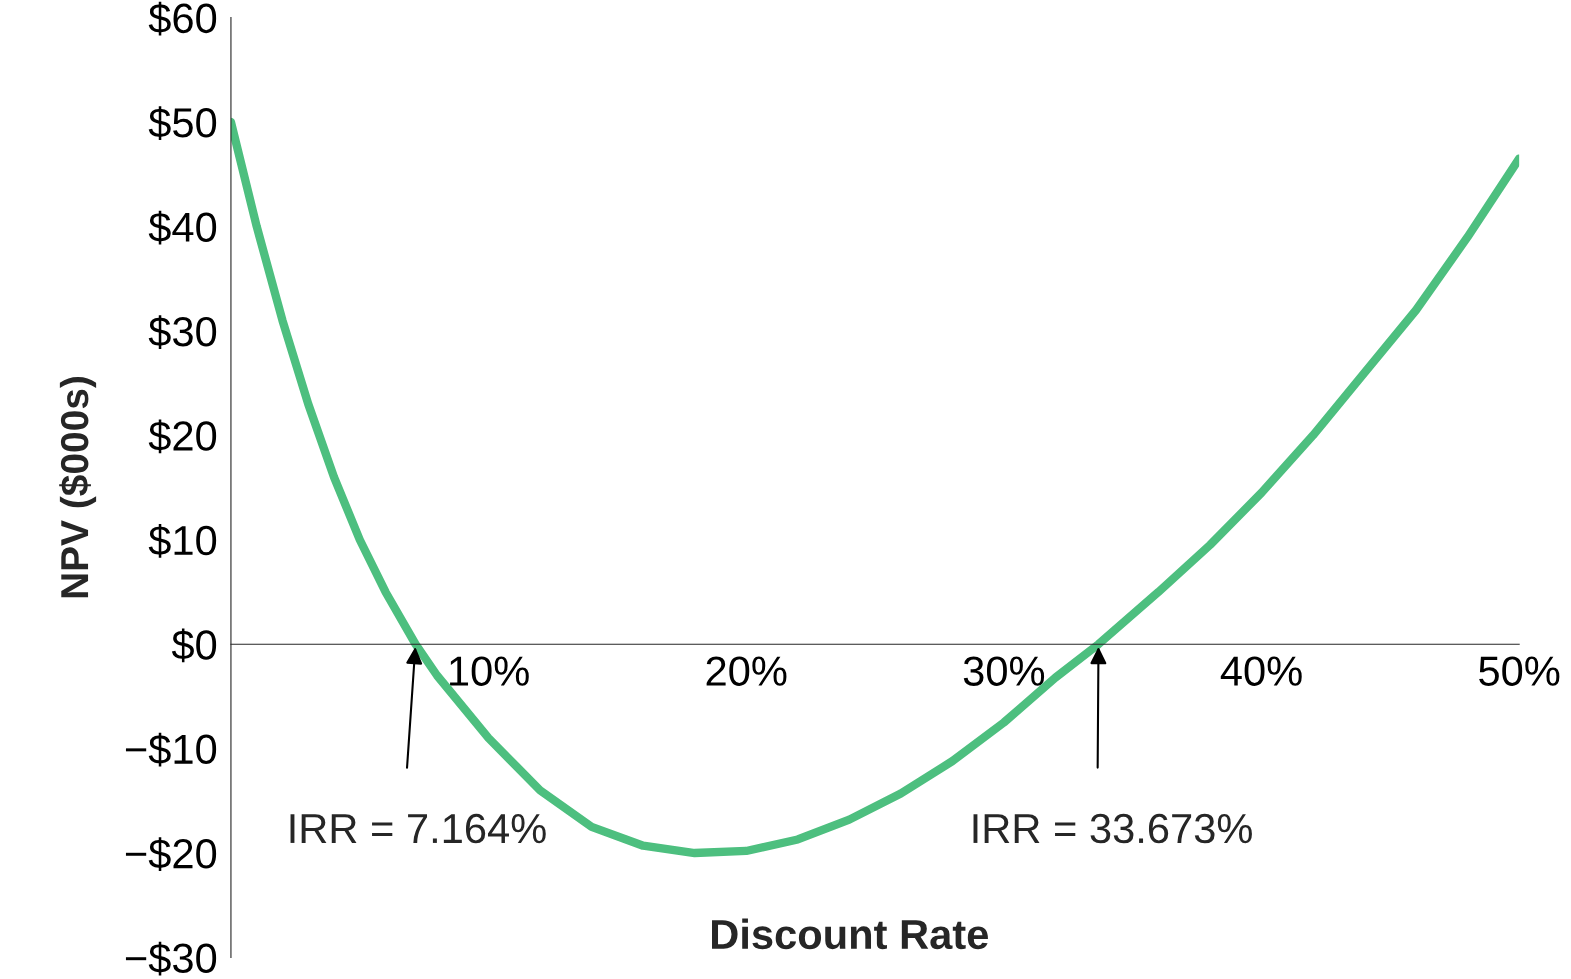 The height and width of the screenshot is (979, 1571). What do you see at coordinates (194, 645) in the screenshot?
I see `y-tick-label: $0` at bounding box center [194, 645].